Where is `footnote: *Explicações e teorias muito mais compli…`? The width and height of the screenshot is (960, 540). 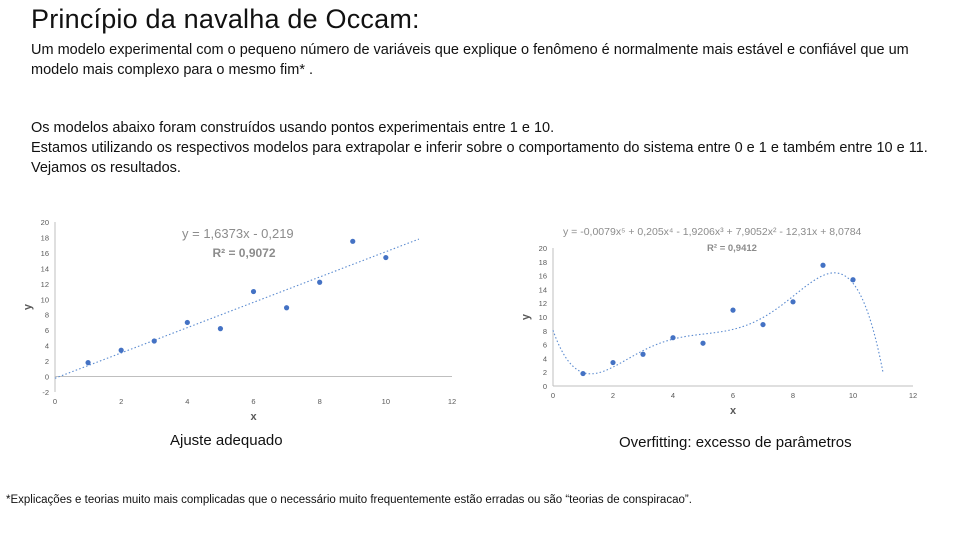 footnote: *Explicações e teorias muito mais compli… is located at coordinates (349, 500).